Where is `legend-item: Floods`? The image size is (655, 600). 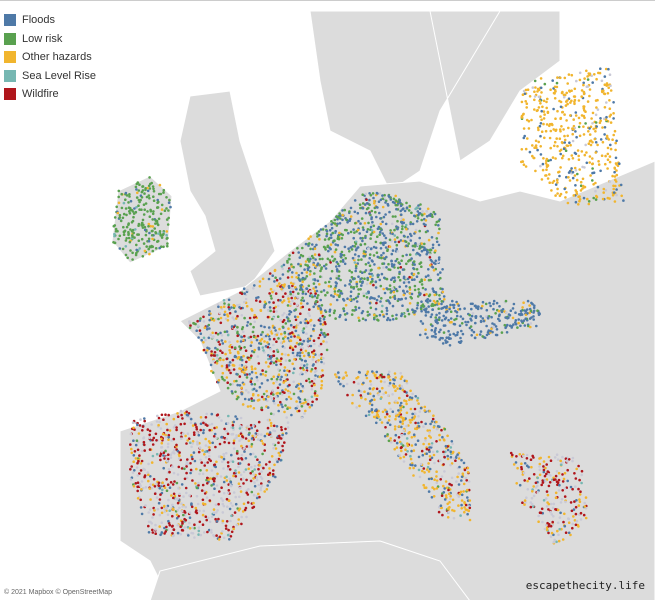 legend-item: Floods is located at coordinates (50, 20).